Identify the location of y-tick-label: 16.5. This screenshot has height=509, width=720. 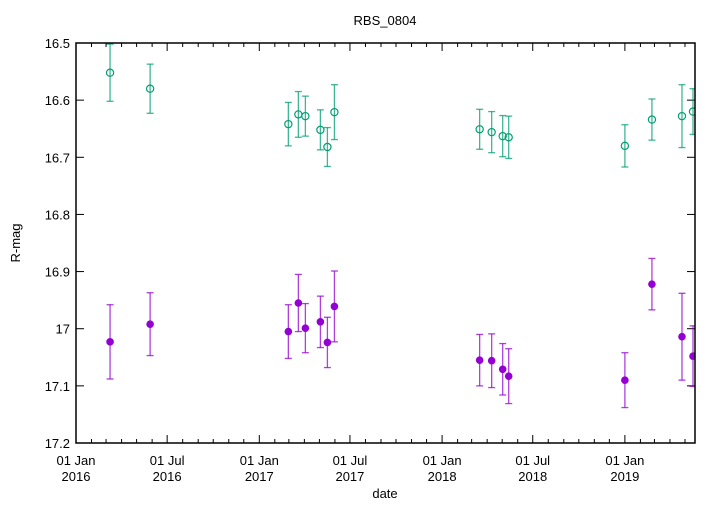
(57, 43).